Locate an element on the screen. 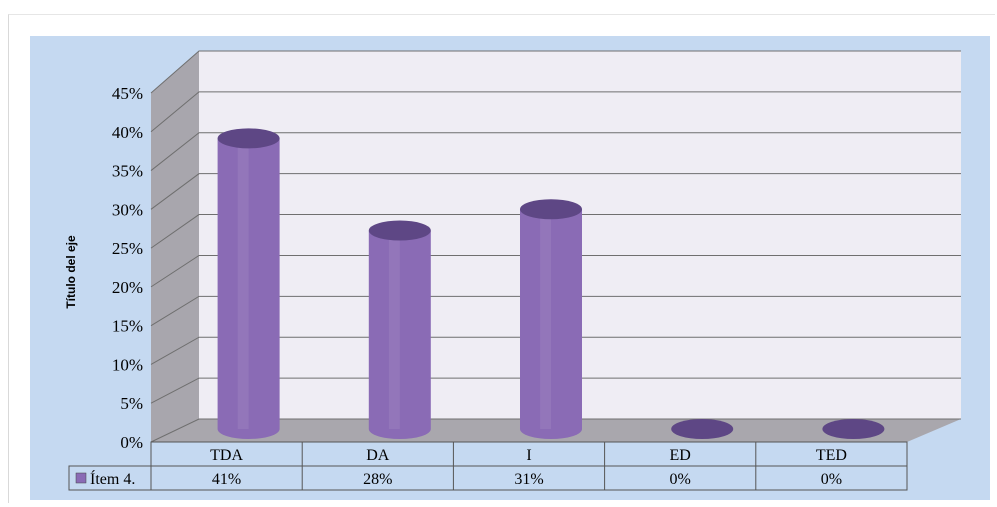 Image resolution: width=997 pixels, height=507 pixels. category-label: DA is located at coordinates (378, 455).